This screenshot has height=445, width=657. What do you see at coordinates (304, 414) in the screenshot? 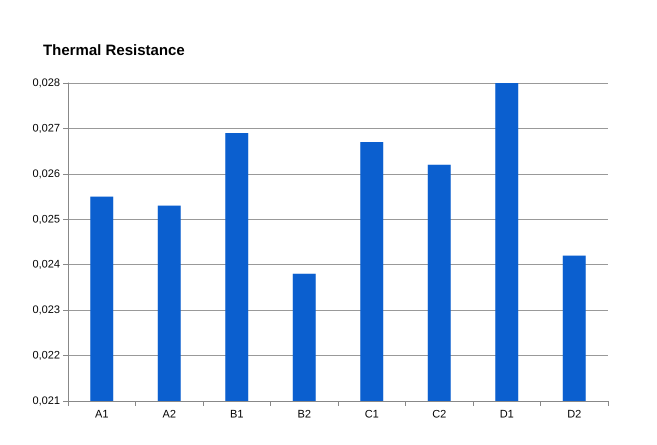
I see `x-tick-label: B2` at bounding box center [304, 414].